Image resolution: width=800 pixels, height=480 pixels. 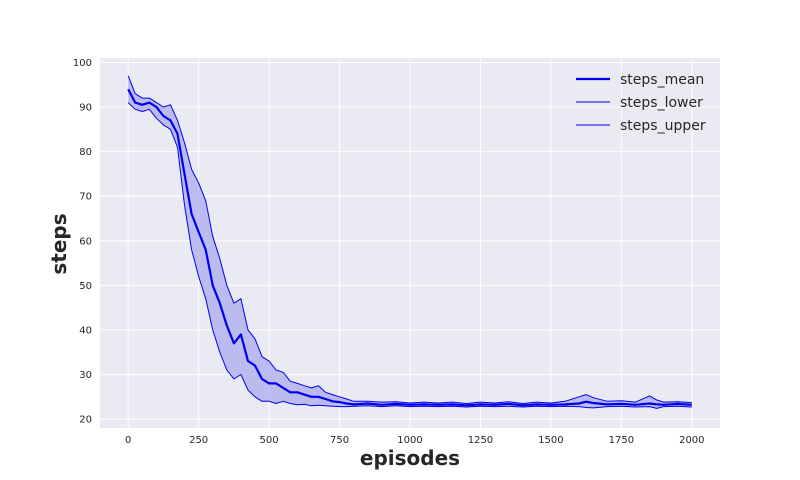 What do you see at coordinates (82, 63) in the screenshot?
I see `y-tick-label: 100` at bounding box center [82, 63].